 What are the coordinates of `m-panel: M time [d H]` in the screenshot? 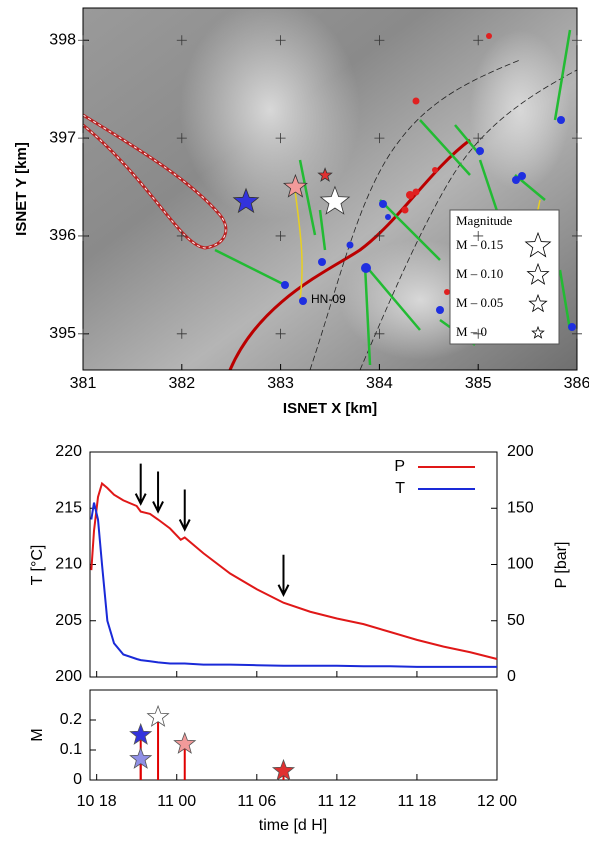 It's located at (263, 761).